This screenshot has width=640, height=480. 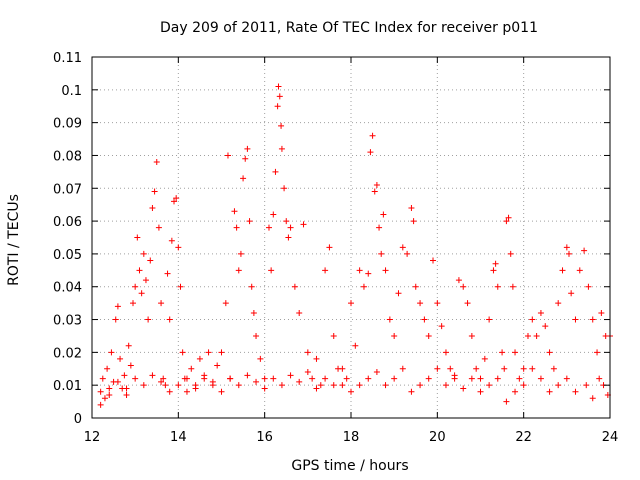 I want to click on x-axis-label: GPS time / hours, so click(x=349, y=466).